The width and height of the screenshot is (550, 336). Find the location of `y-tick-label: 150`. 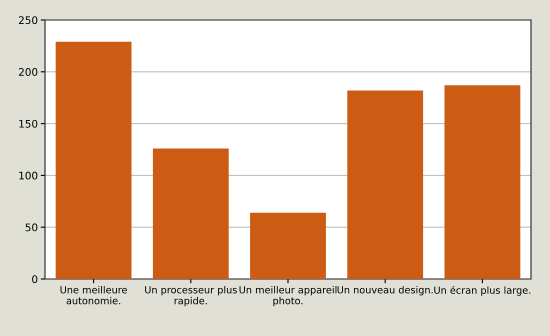

y-tick-label: 150 is located at coordinates (28, 124).